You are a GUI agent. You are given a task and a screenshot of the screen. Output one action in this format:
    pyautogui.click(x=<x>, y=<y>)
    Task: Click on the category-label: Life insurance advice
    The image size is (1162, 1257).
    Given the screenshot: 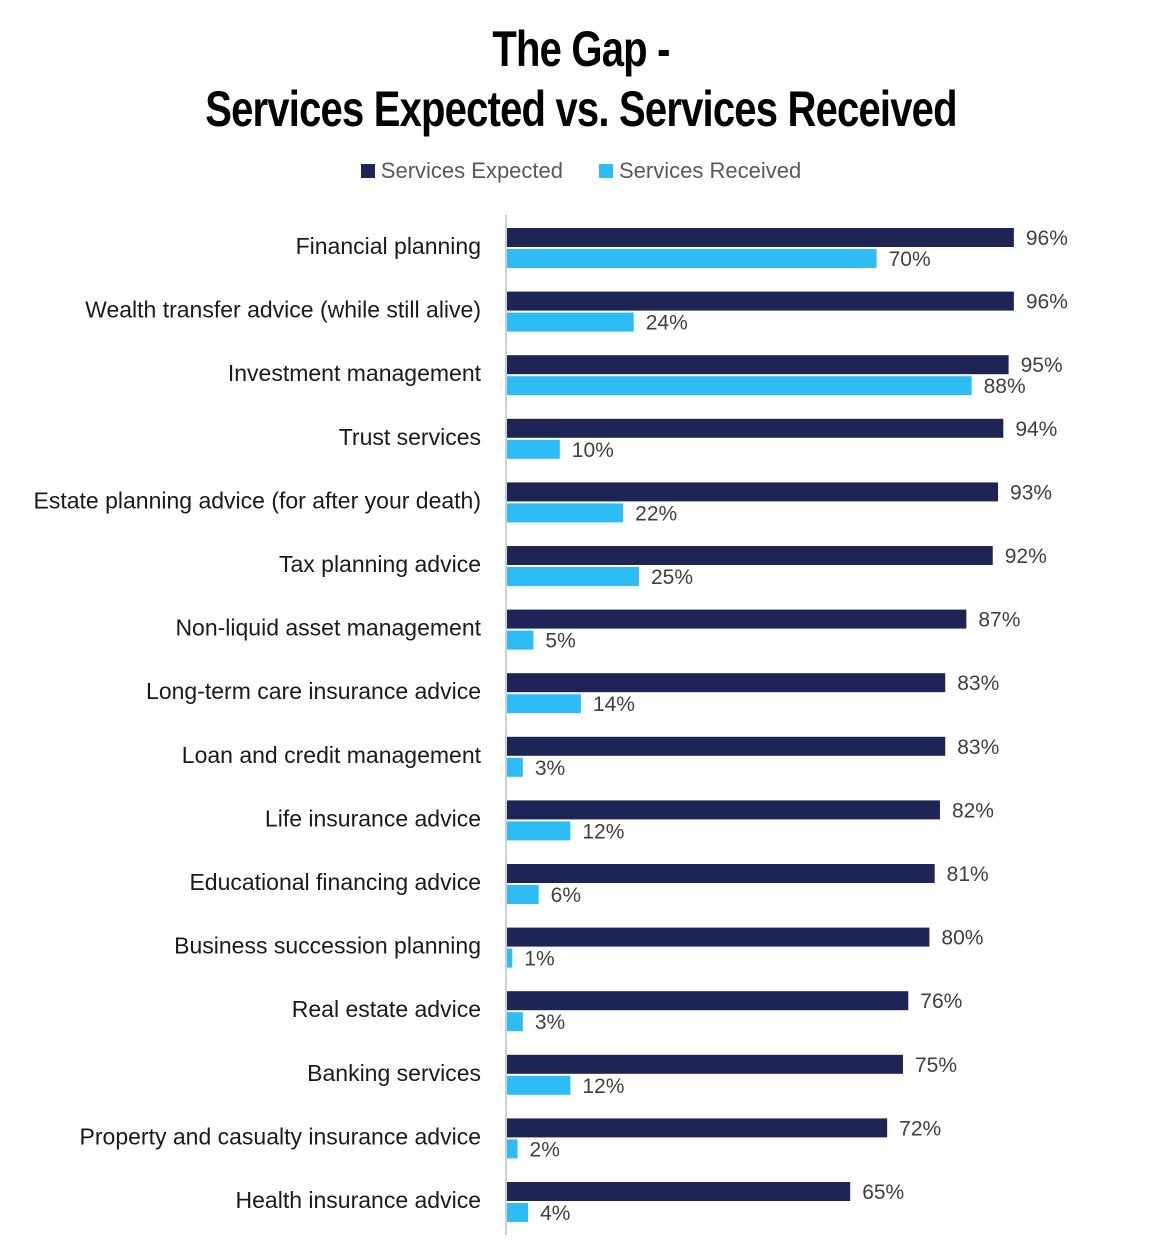 What is the action you would take?
    pyautogui.click(x=373, y=818)
    